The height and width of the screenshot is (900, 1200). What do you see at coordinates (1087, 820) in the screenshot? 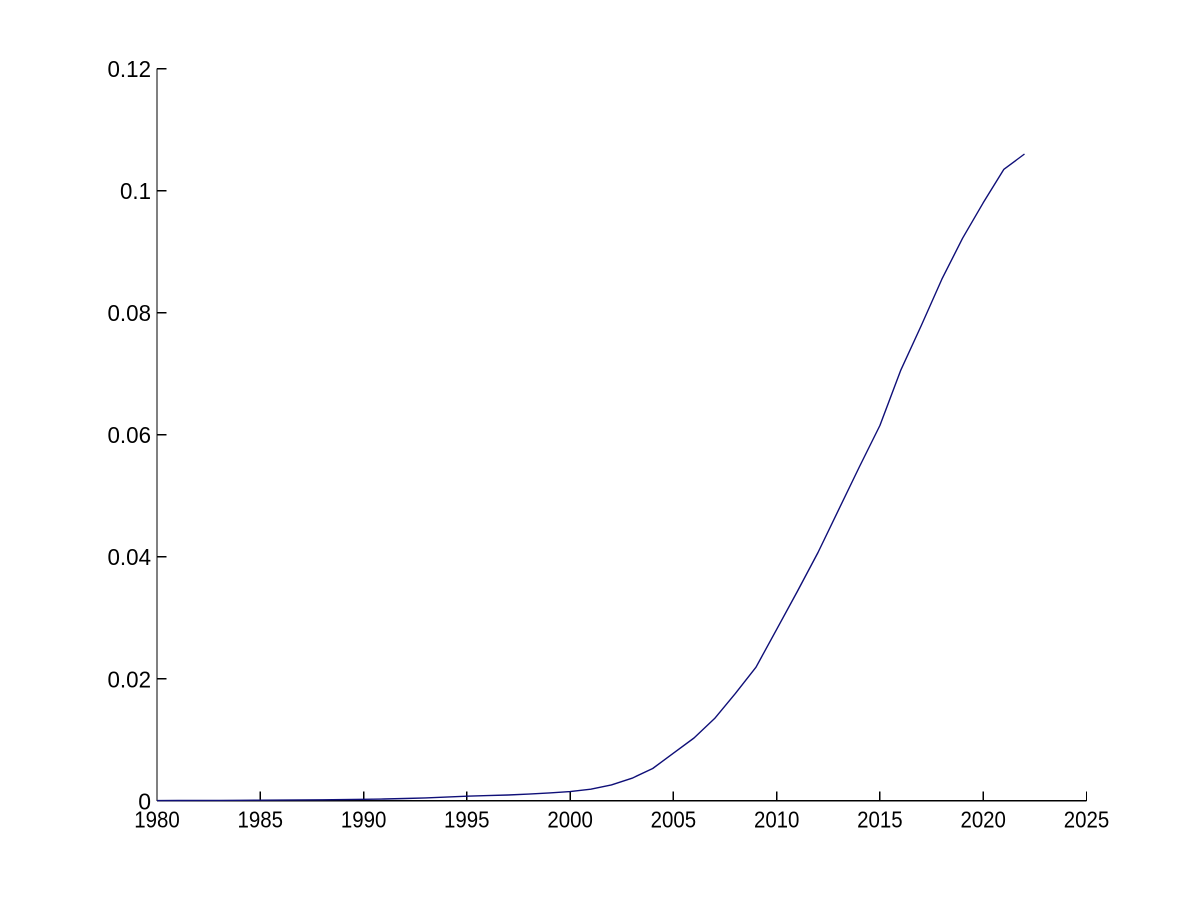
I see `svg-text: 2025` at bounding box center [1087, 820].